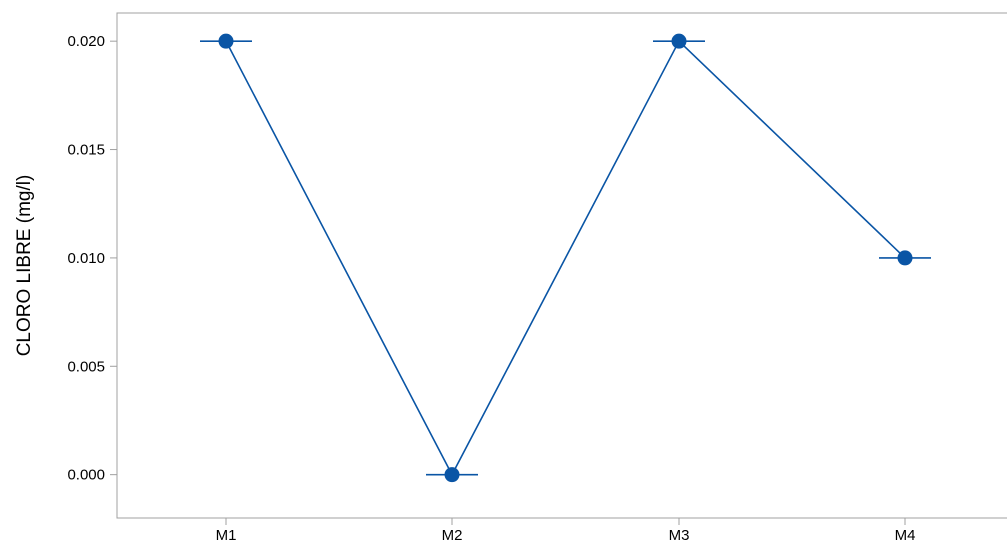 The height and width of the screenshot is (545, 1007). I want to click on x-tick-label: M2, so click(452, 533).